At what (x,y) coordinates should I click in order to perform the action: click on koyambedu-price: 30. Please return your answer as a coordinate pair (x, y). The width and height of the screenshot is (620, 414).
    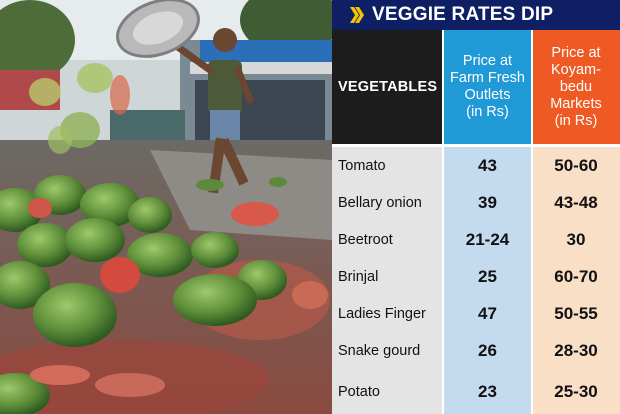
    Looking at the image, I should click on (576, 239).